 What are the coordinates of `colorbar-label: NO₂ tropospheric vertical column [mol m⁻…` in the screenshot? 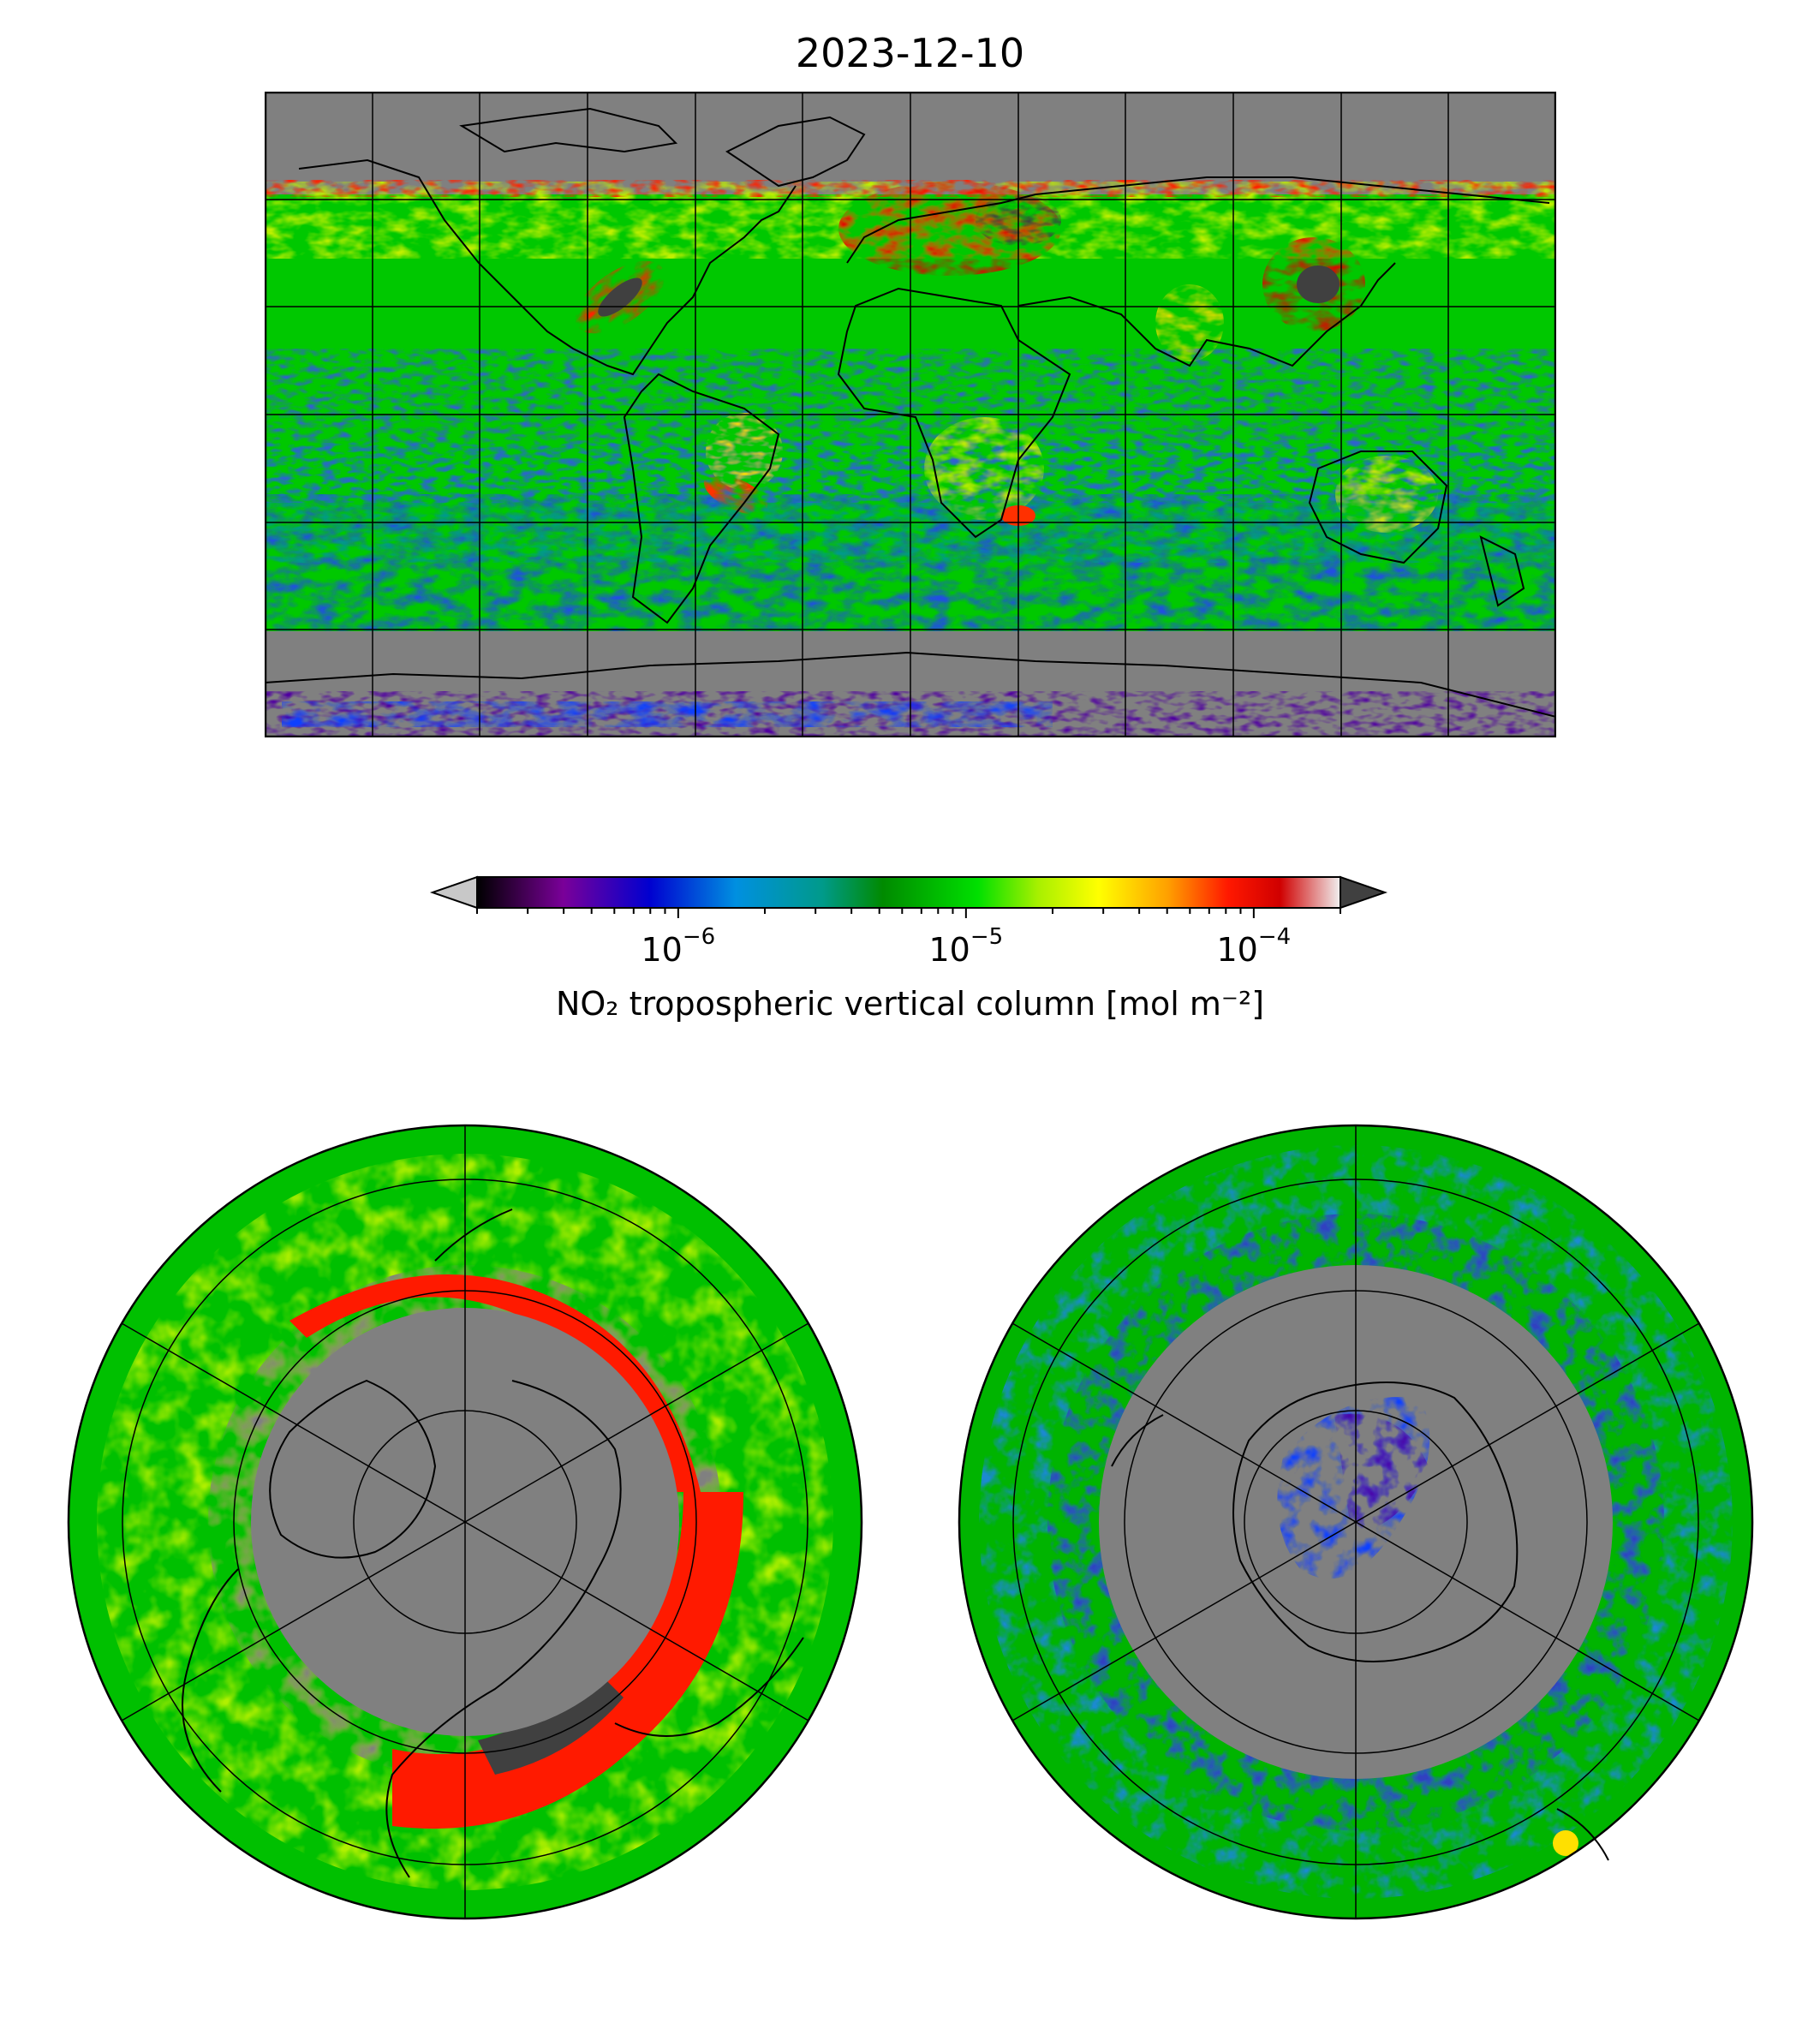 It's located at (910, 1004).